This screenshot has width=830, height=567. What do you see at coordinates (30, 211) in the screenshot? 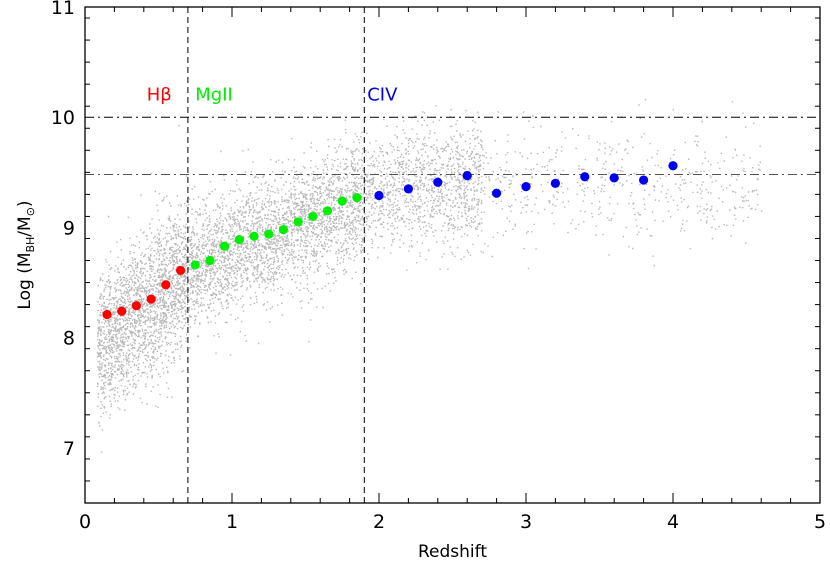
I see `y-axis-title-sub-sun: ⊙` at bounding box center [30, 211].